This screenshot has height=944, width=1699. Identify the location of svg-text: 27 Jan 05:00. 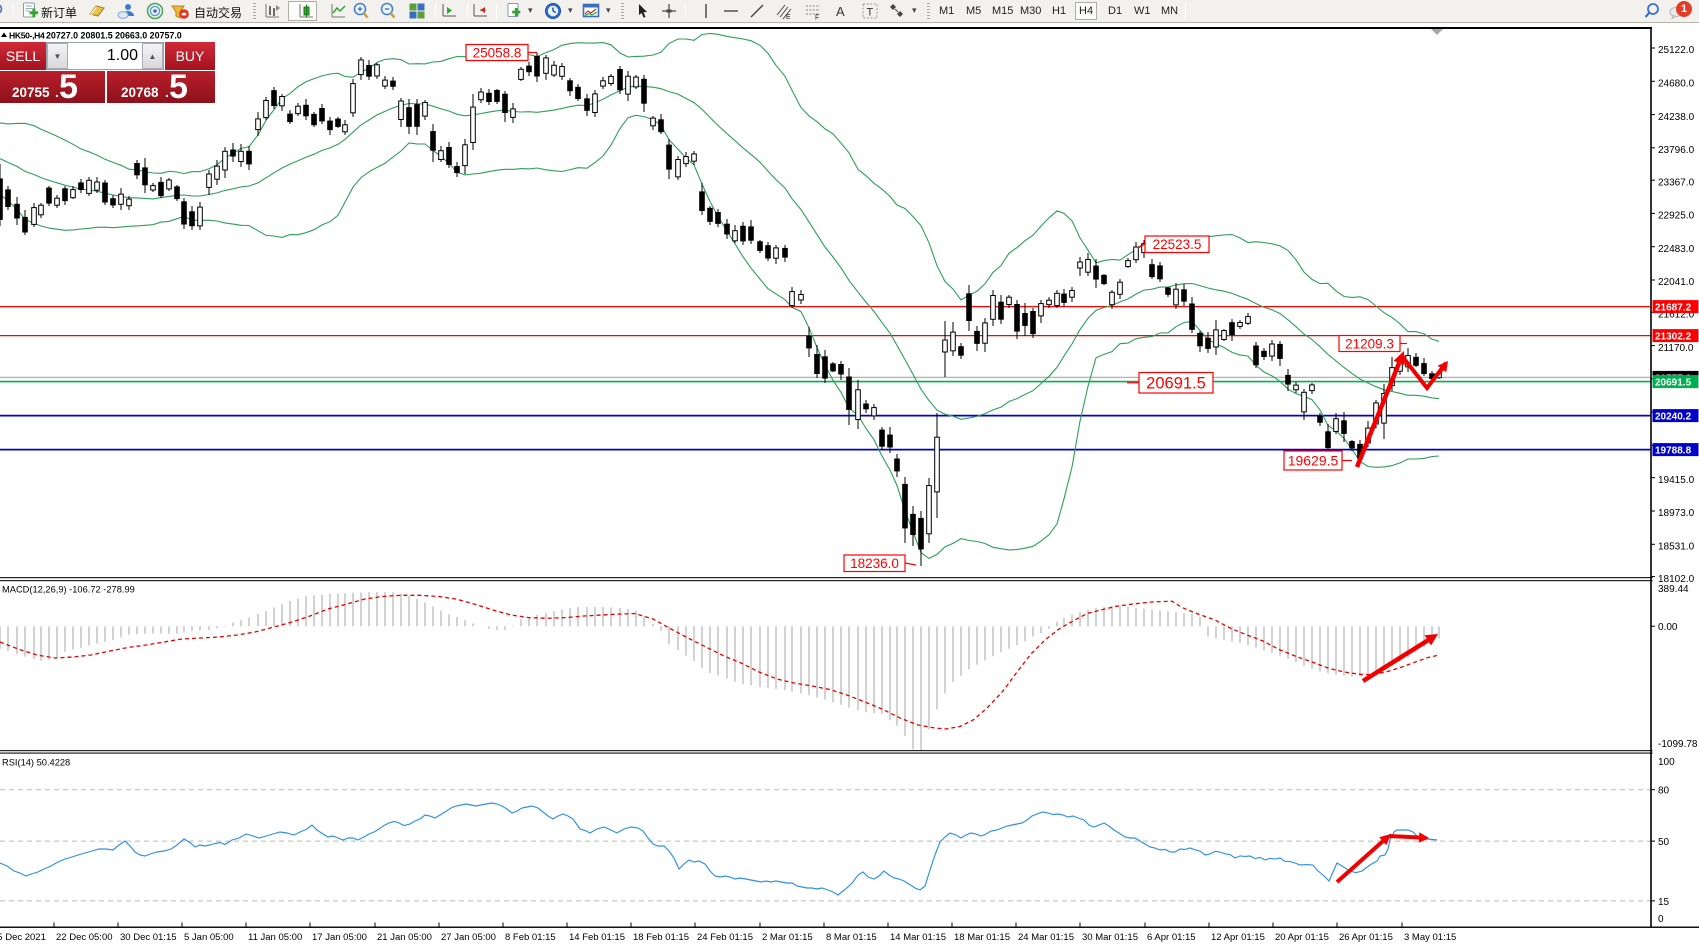
(468, 937).